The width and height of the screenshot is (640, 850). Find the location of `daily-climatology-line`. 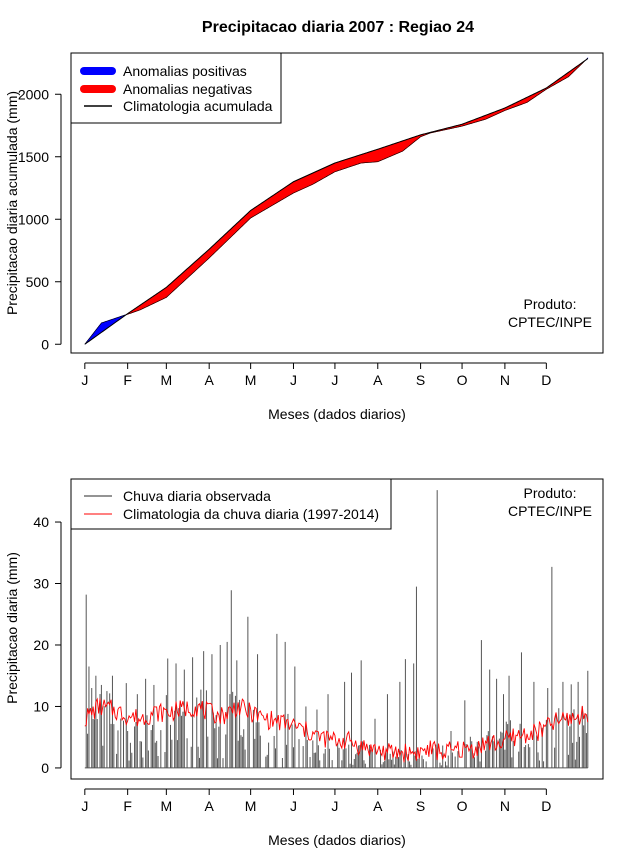

daily-climatology-line is located at coordinates (336, 730).